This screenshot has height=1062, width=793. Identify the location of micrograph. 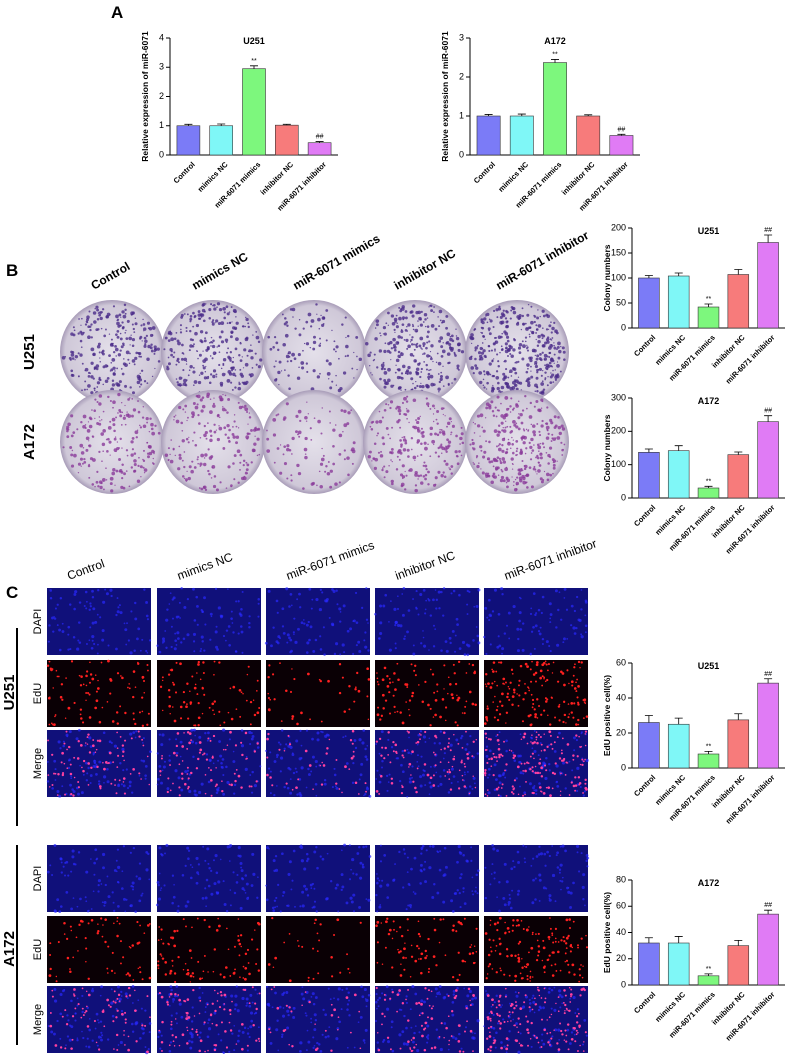
(209, 621).